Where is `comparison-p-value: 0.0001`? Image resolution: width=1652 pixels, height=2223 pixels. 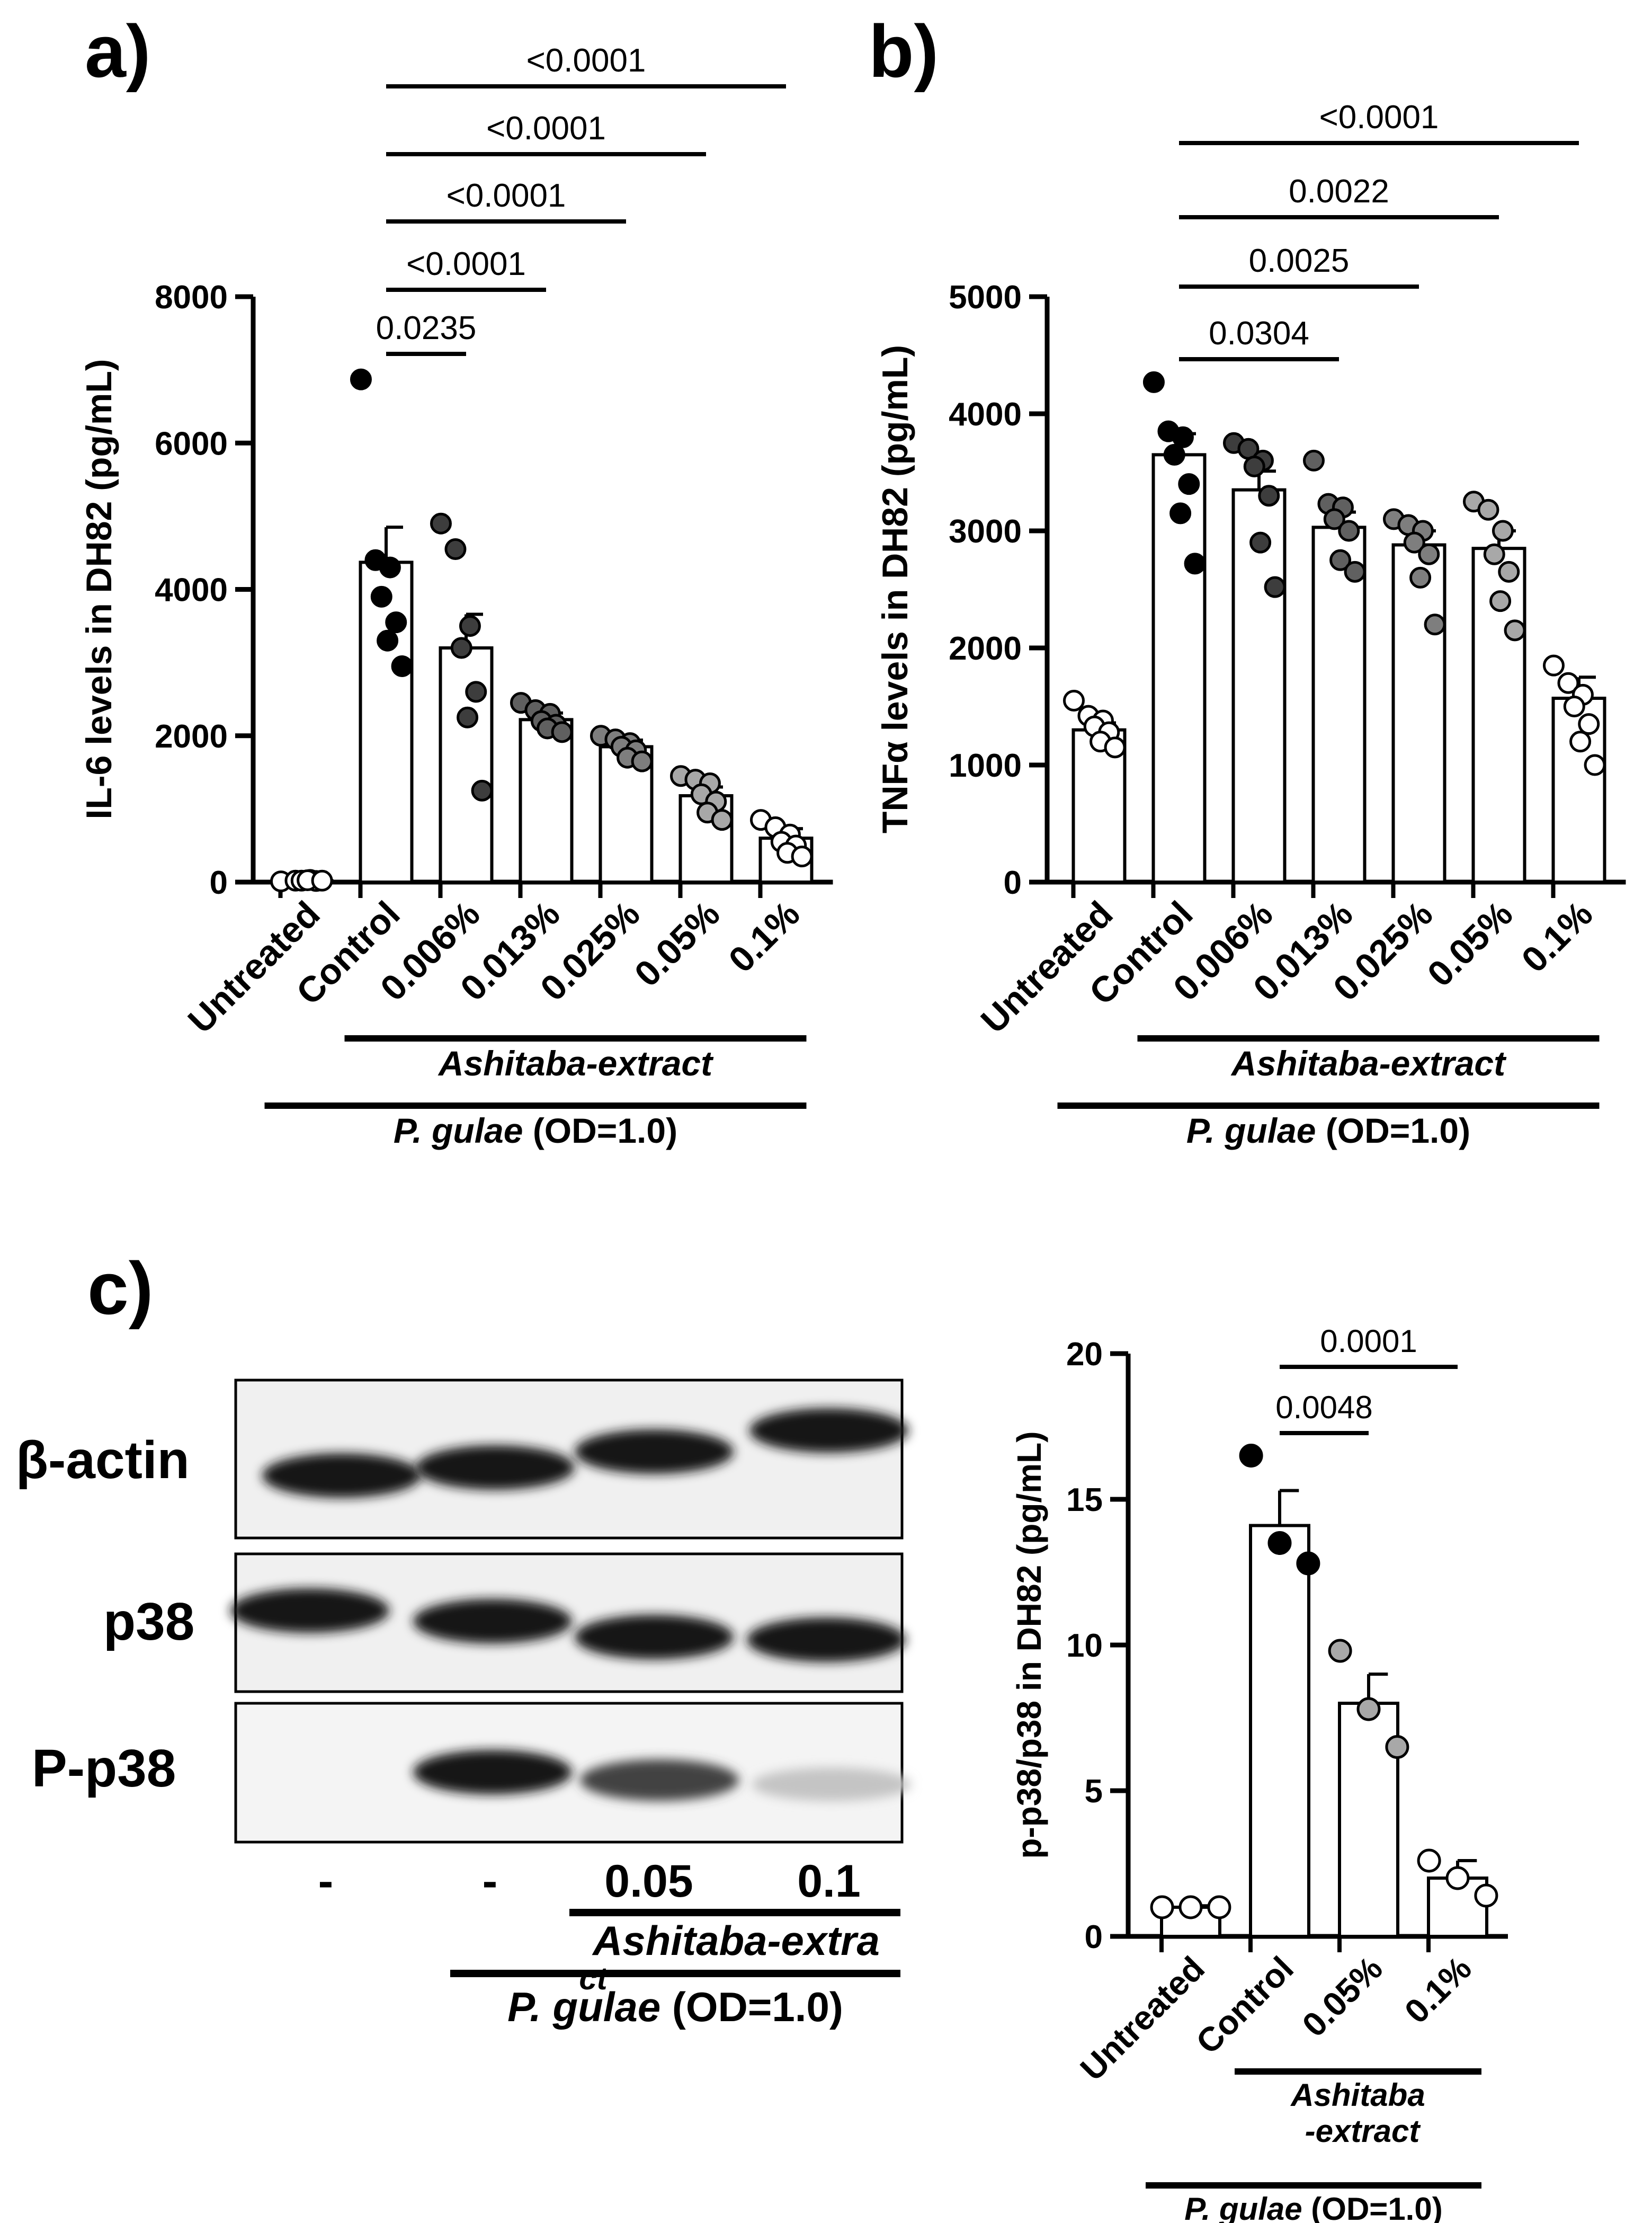 comparison-p-value: 0.0001 is located at coordinates (1369, 1341).